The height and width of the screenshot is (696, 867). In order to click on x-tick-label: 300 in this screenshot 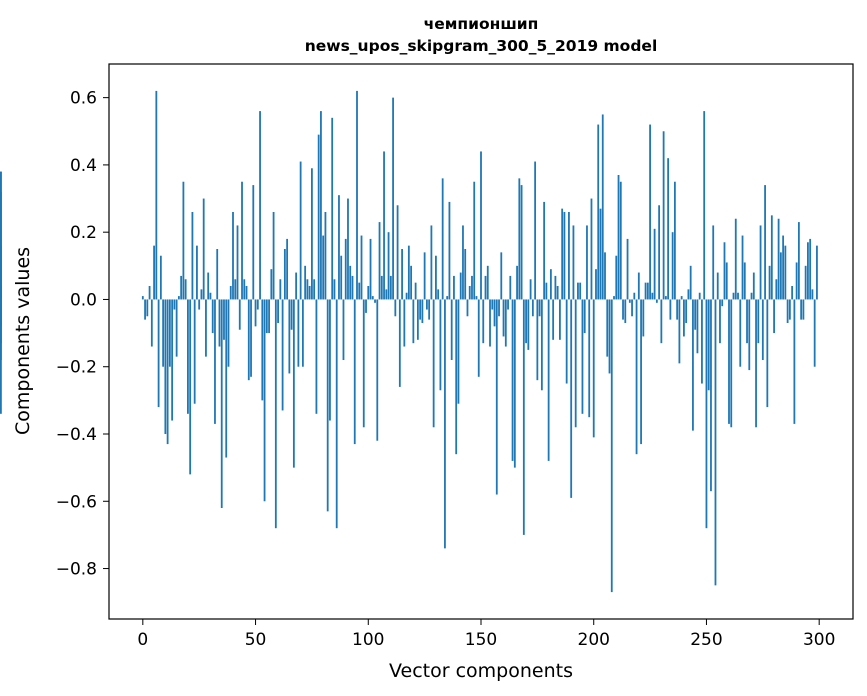, I will do `click(819, 640)`.